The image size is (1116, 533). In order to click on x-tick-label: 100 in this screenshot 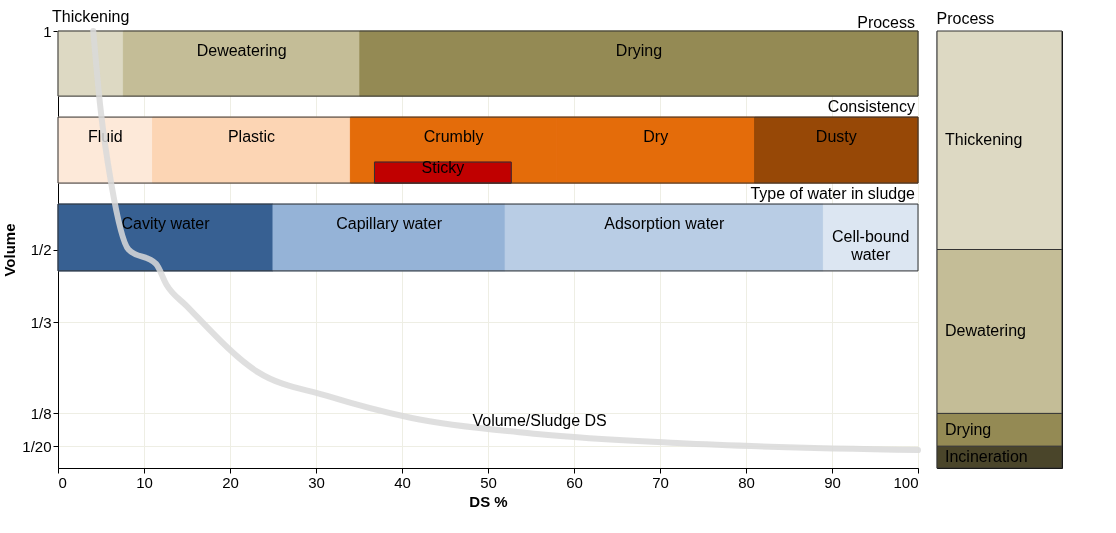, I will do `click(906, 482)`.